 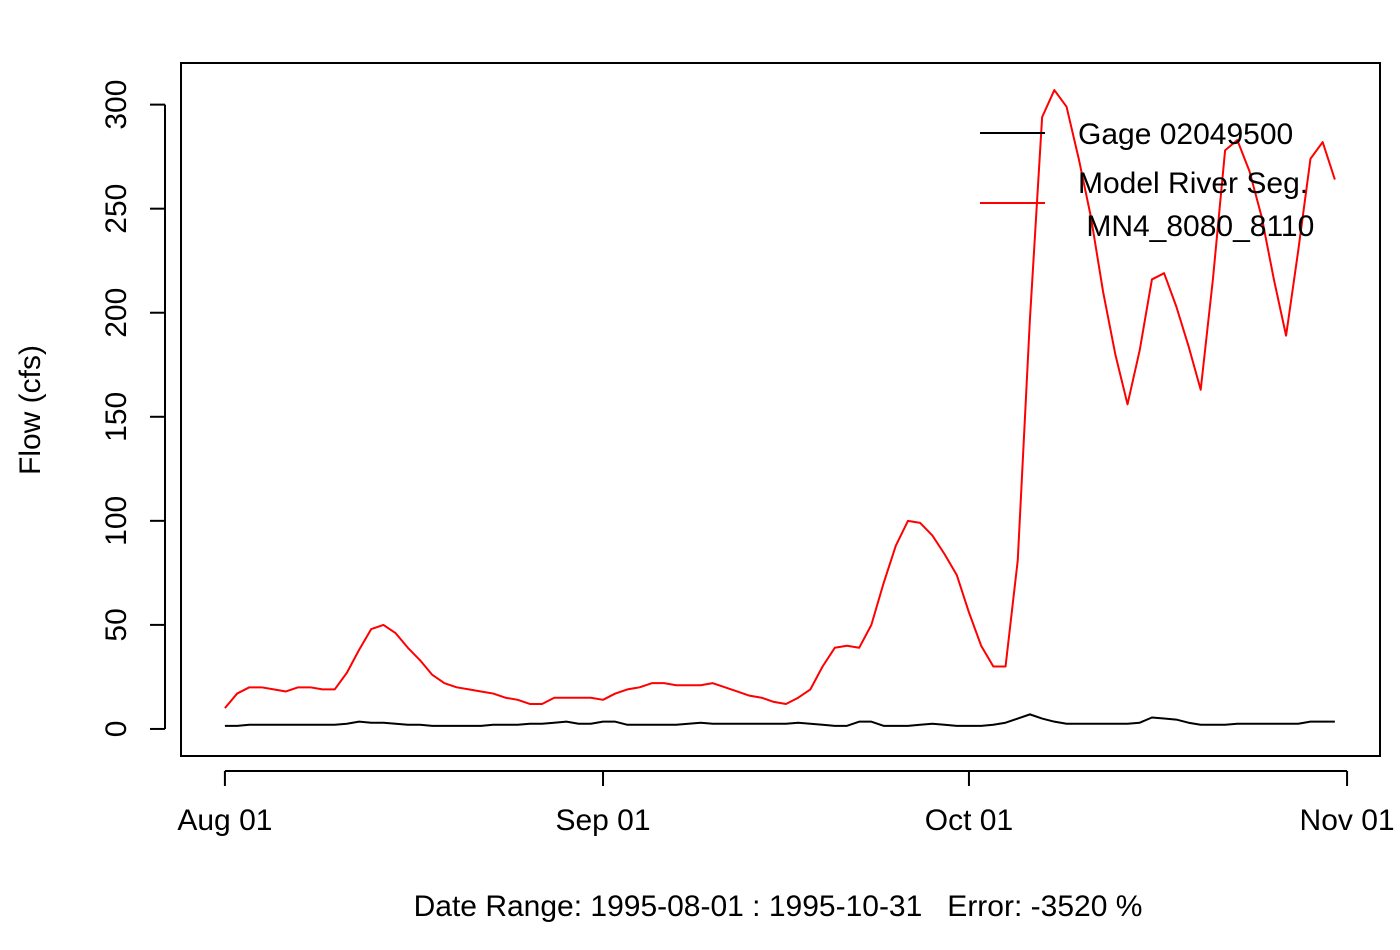 What do you see at coordinates (116, 624) in the screenshot?
I see `y-tick-label: 50` at bounding box center [116, 624].